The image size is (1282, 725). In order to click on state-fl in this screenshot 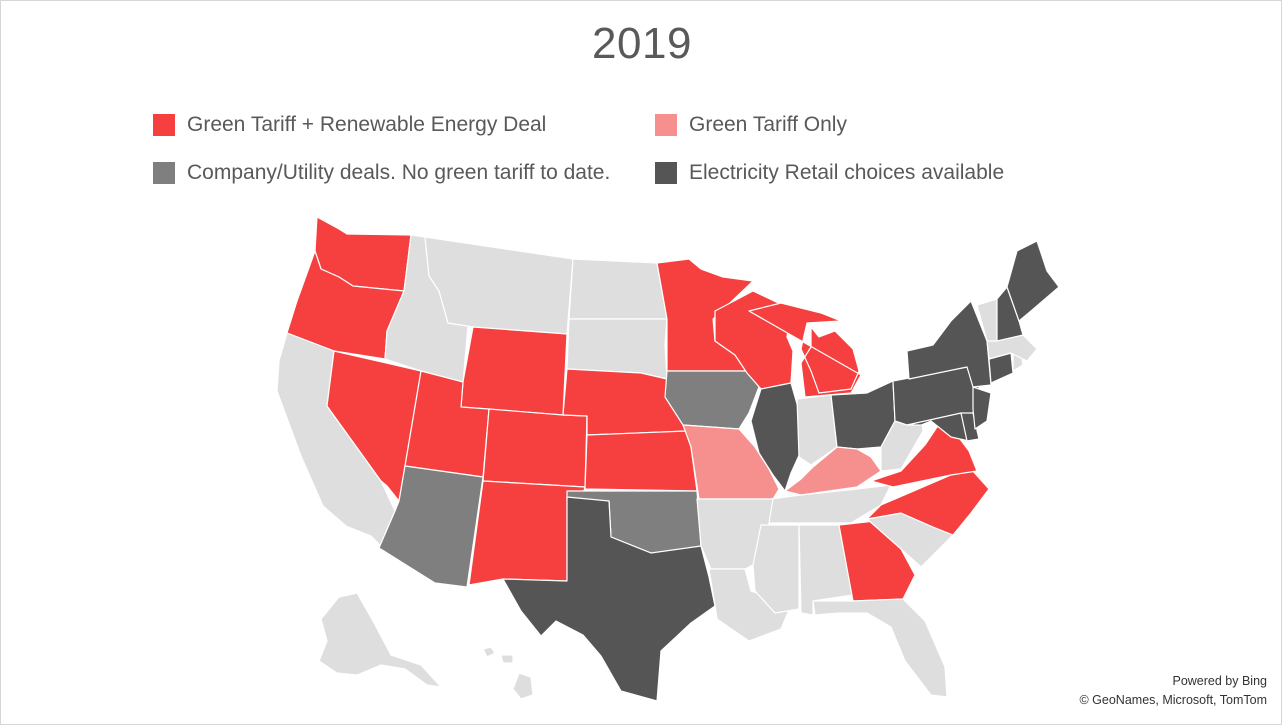, I will do `click(880, 648)`.